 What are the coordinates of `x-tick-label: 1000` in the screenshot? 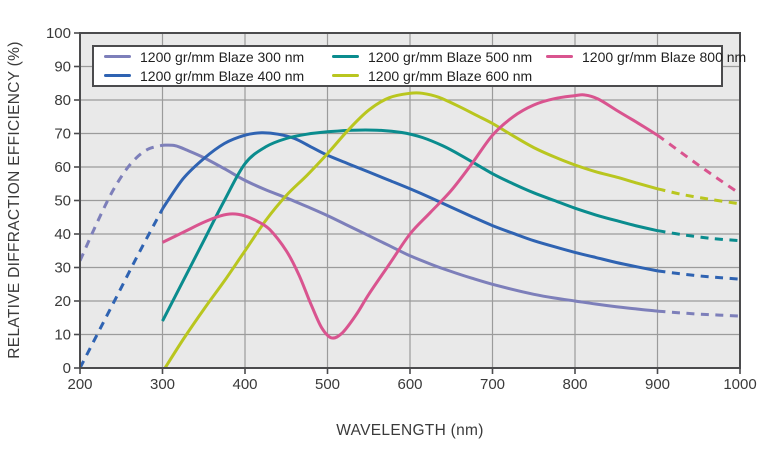 It's located at (739, 384).